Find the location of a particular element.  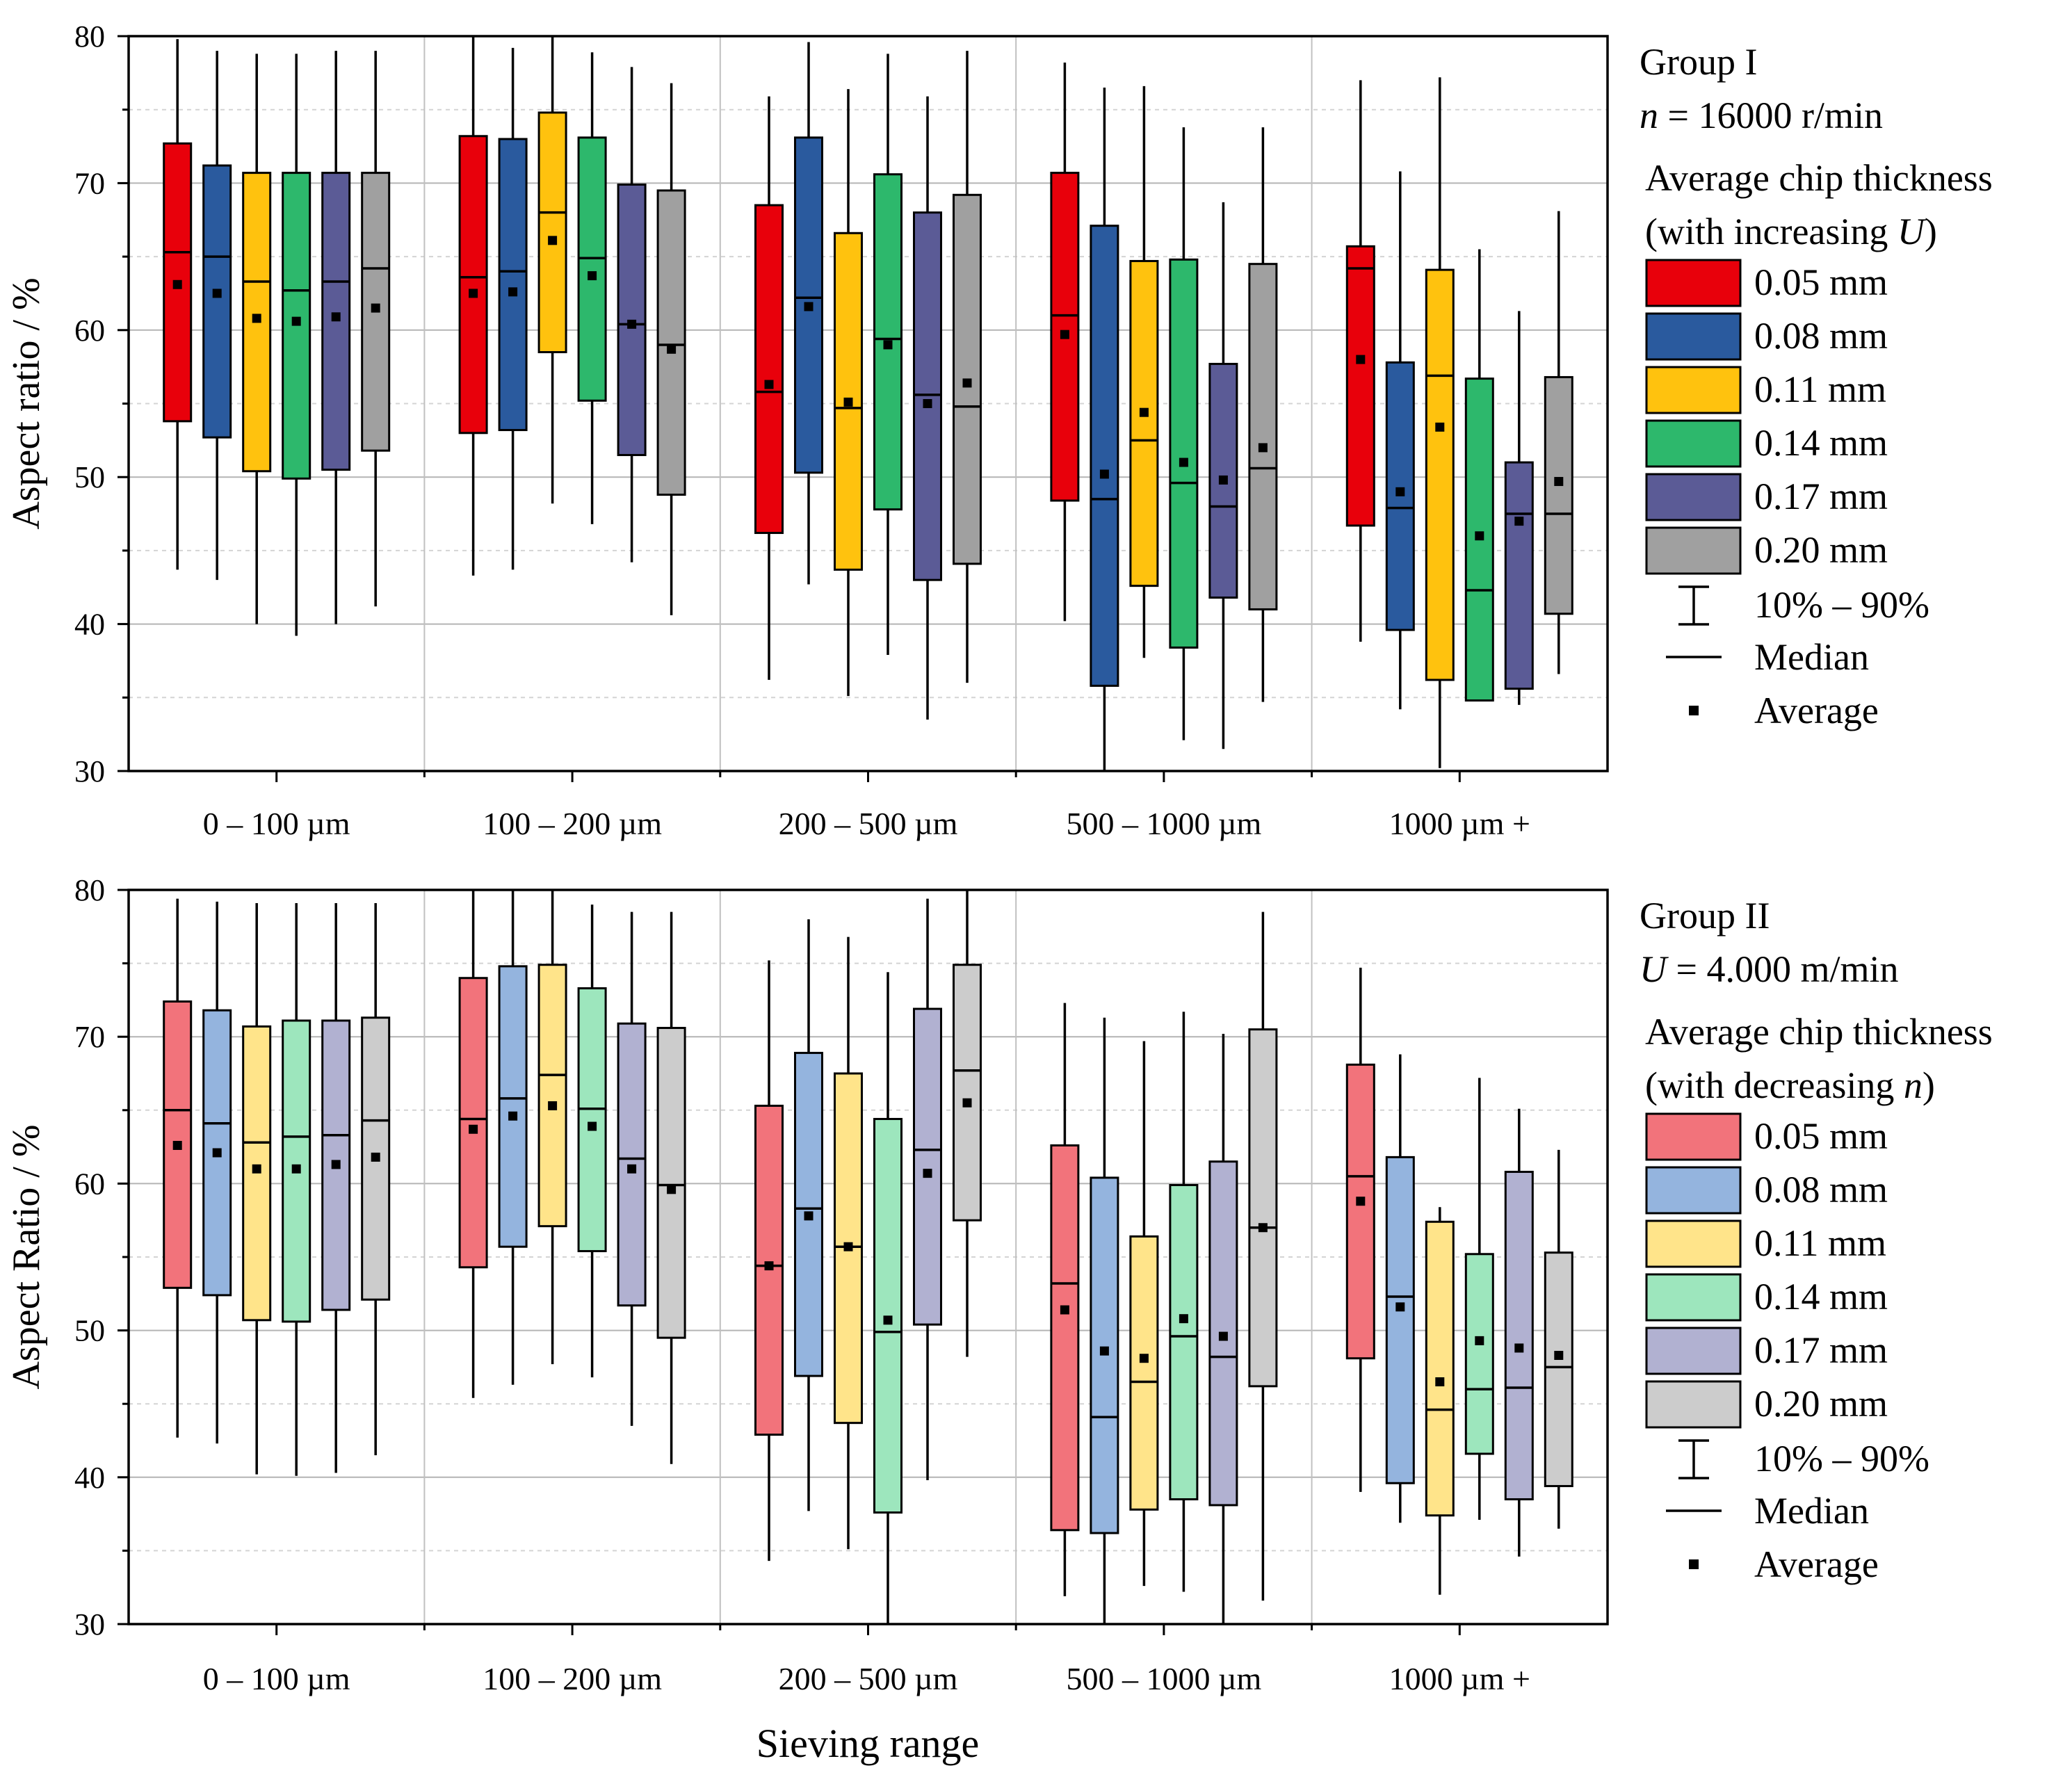

y-tick-label: 80 is located at coordinates (89, 37).